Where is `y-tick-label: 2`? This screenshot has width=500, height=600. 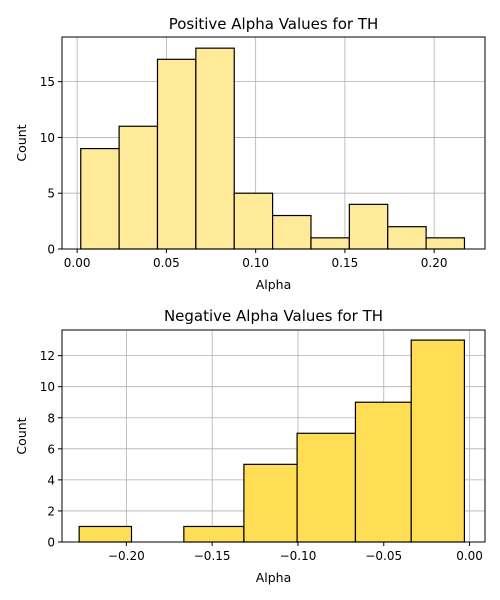 y-tick-label: 2 is located at coordinates (51, 511).